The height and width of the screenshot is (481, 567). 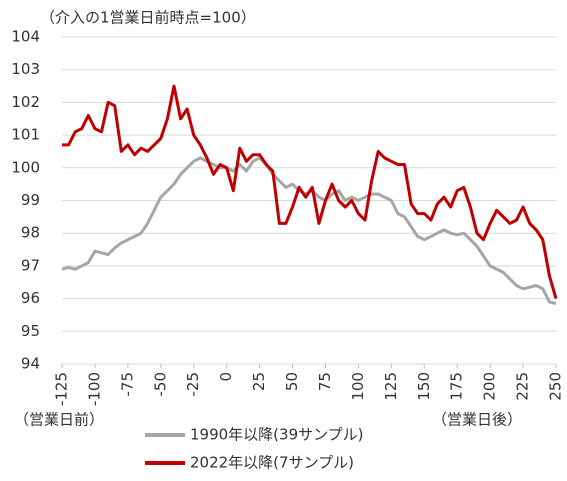 I want to click on y-tick-label: 101, so click(x=25, y=135).